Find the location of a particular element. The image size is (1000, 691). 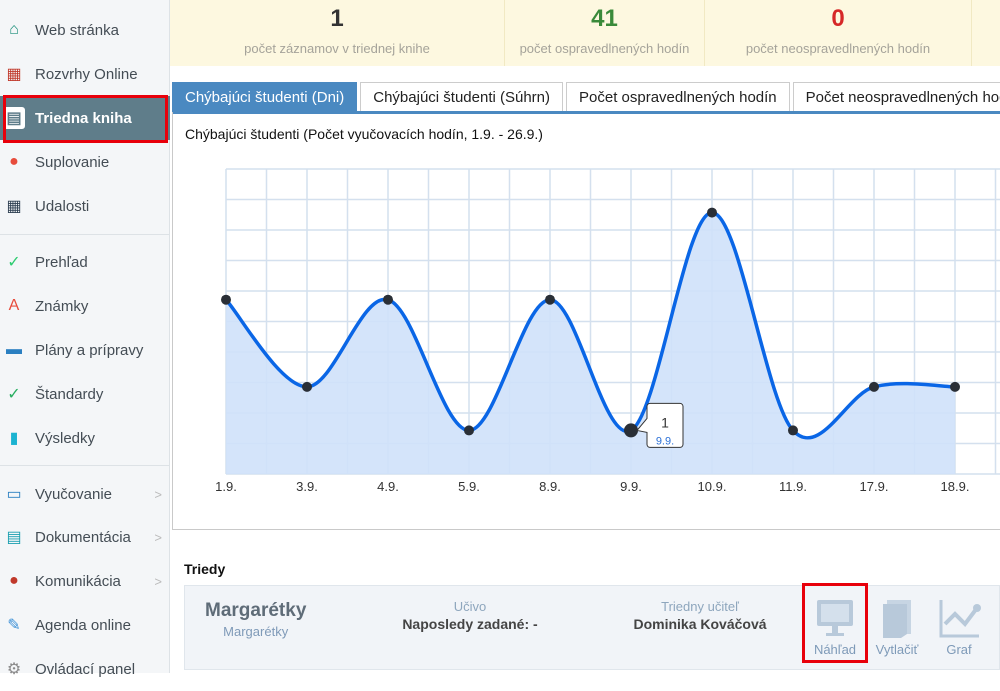

sidebar-item-label: Ovládací panel is located at coordinates (85, 669).